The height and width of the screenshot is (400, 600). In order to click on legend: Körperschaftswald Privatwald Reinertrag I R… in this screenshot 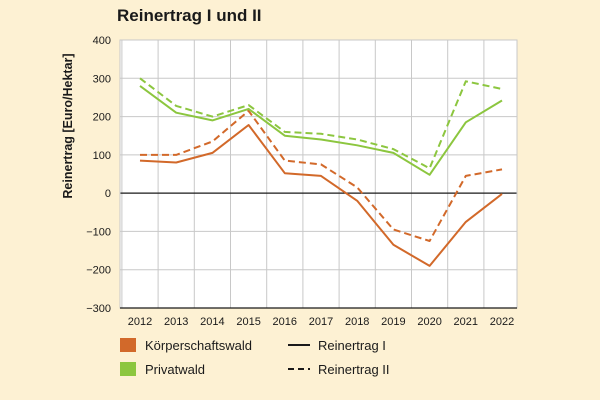, I will do `click(255, 357)`.